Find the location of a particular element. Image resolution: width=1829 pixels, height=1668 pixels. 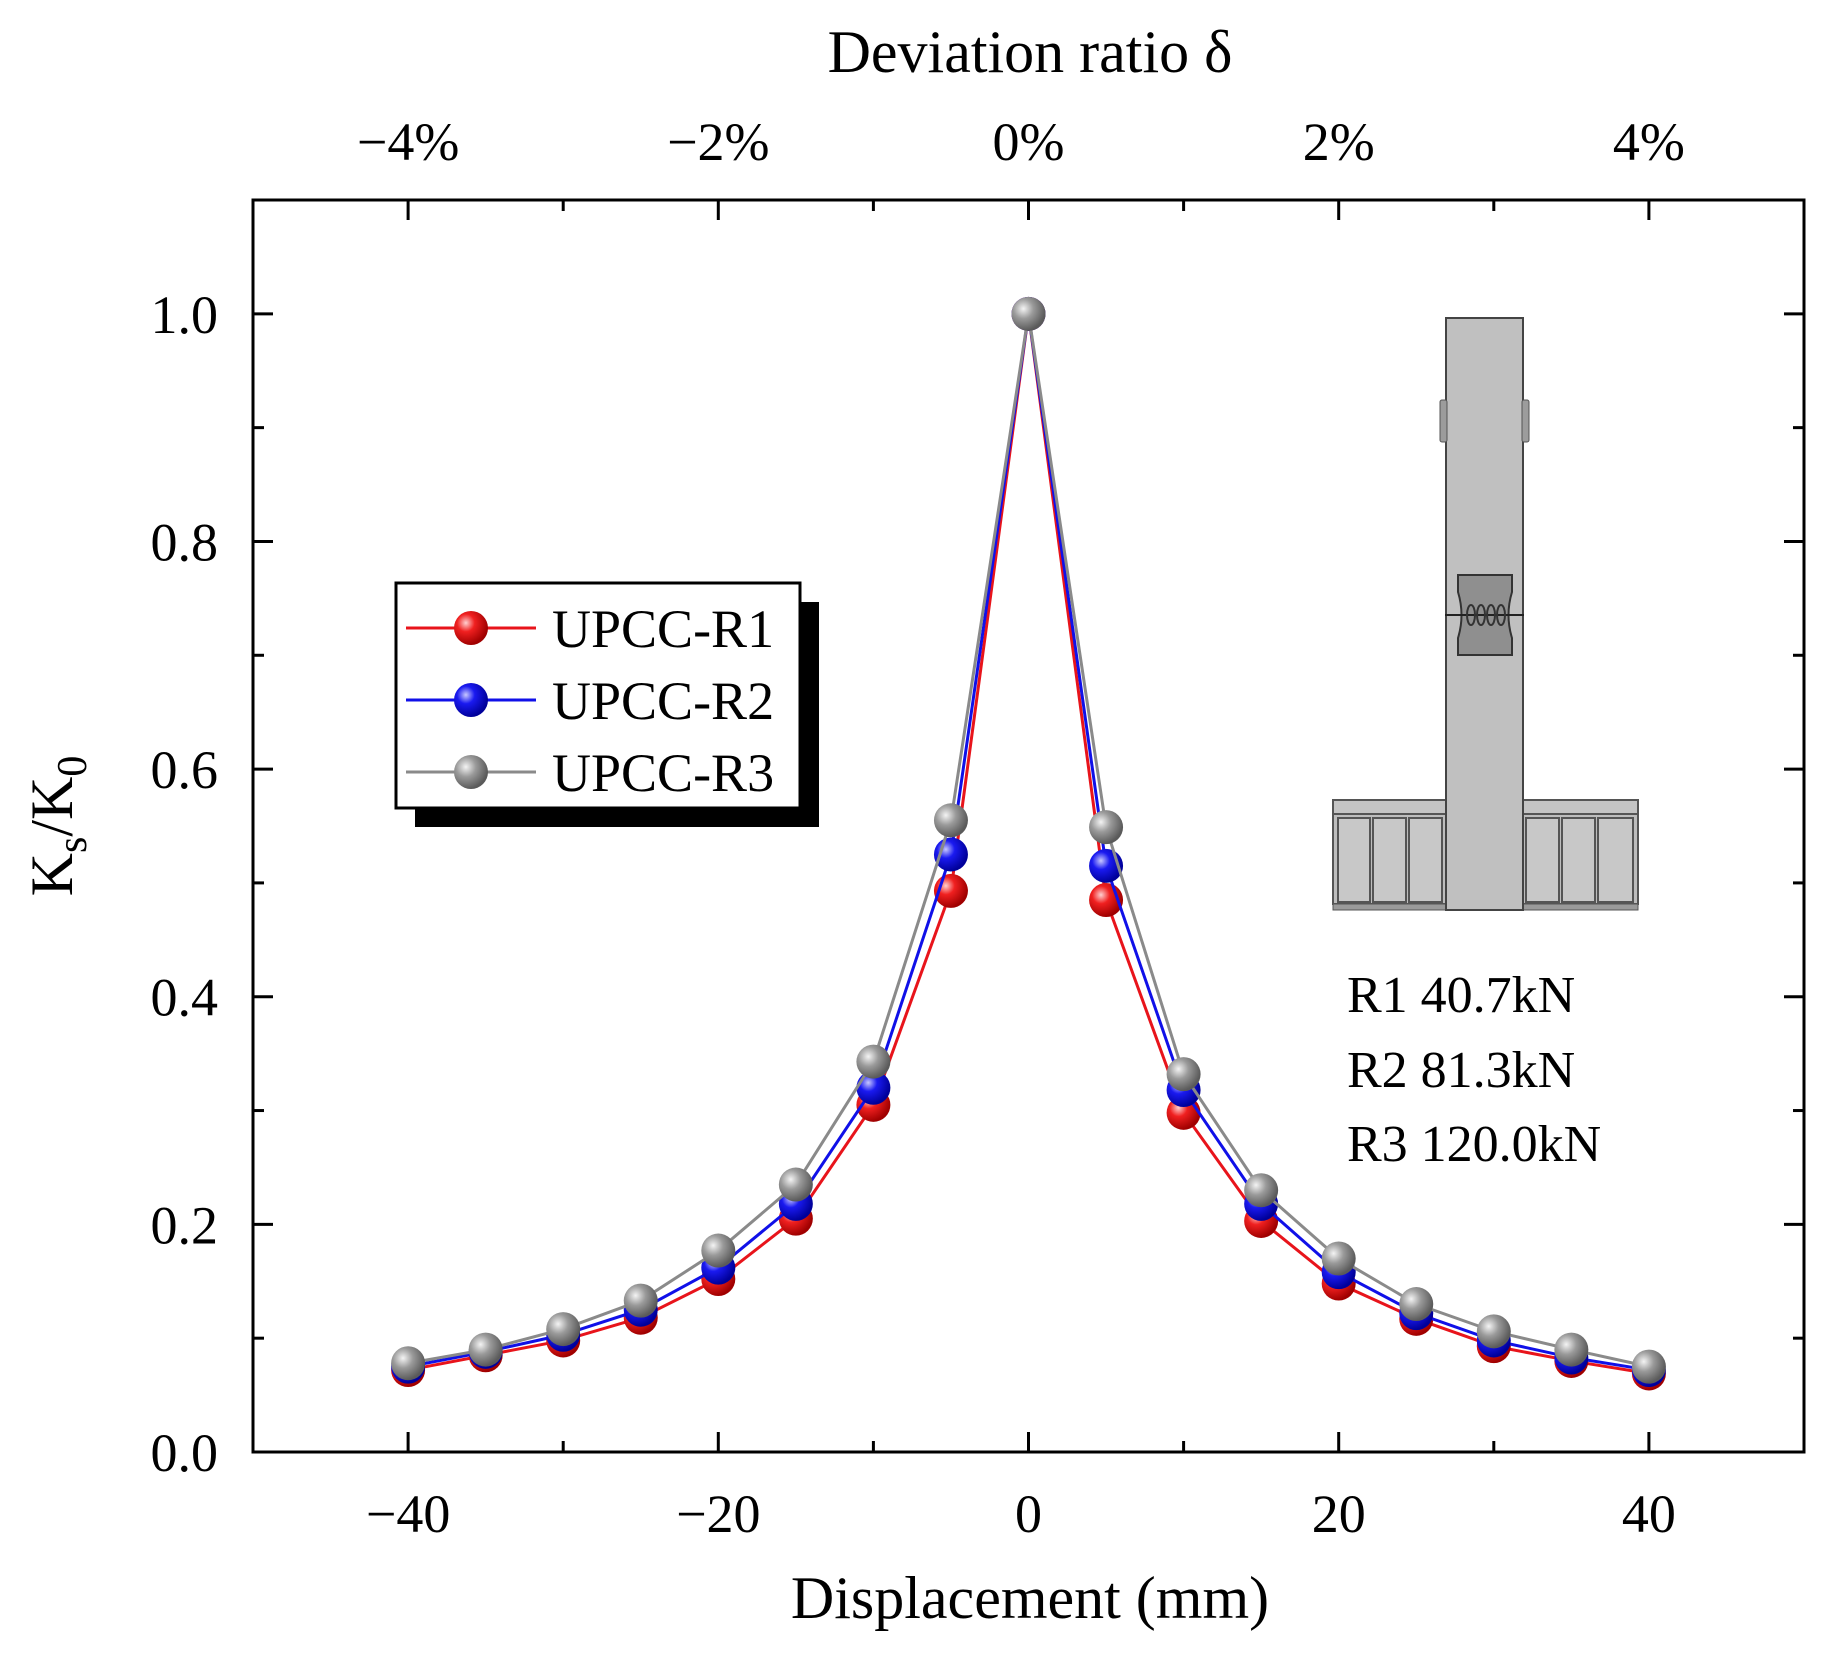

x-tick-label: −40 is located at coordinates (408, 1514).